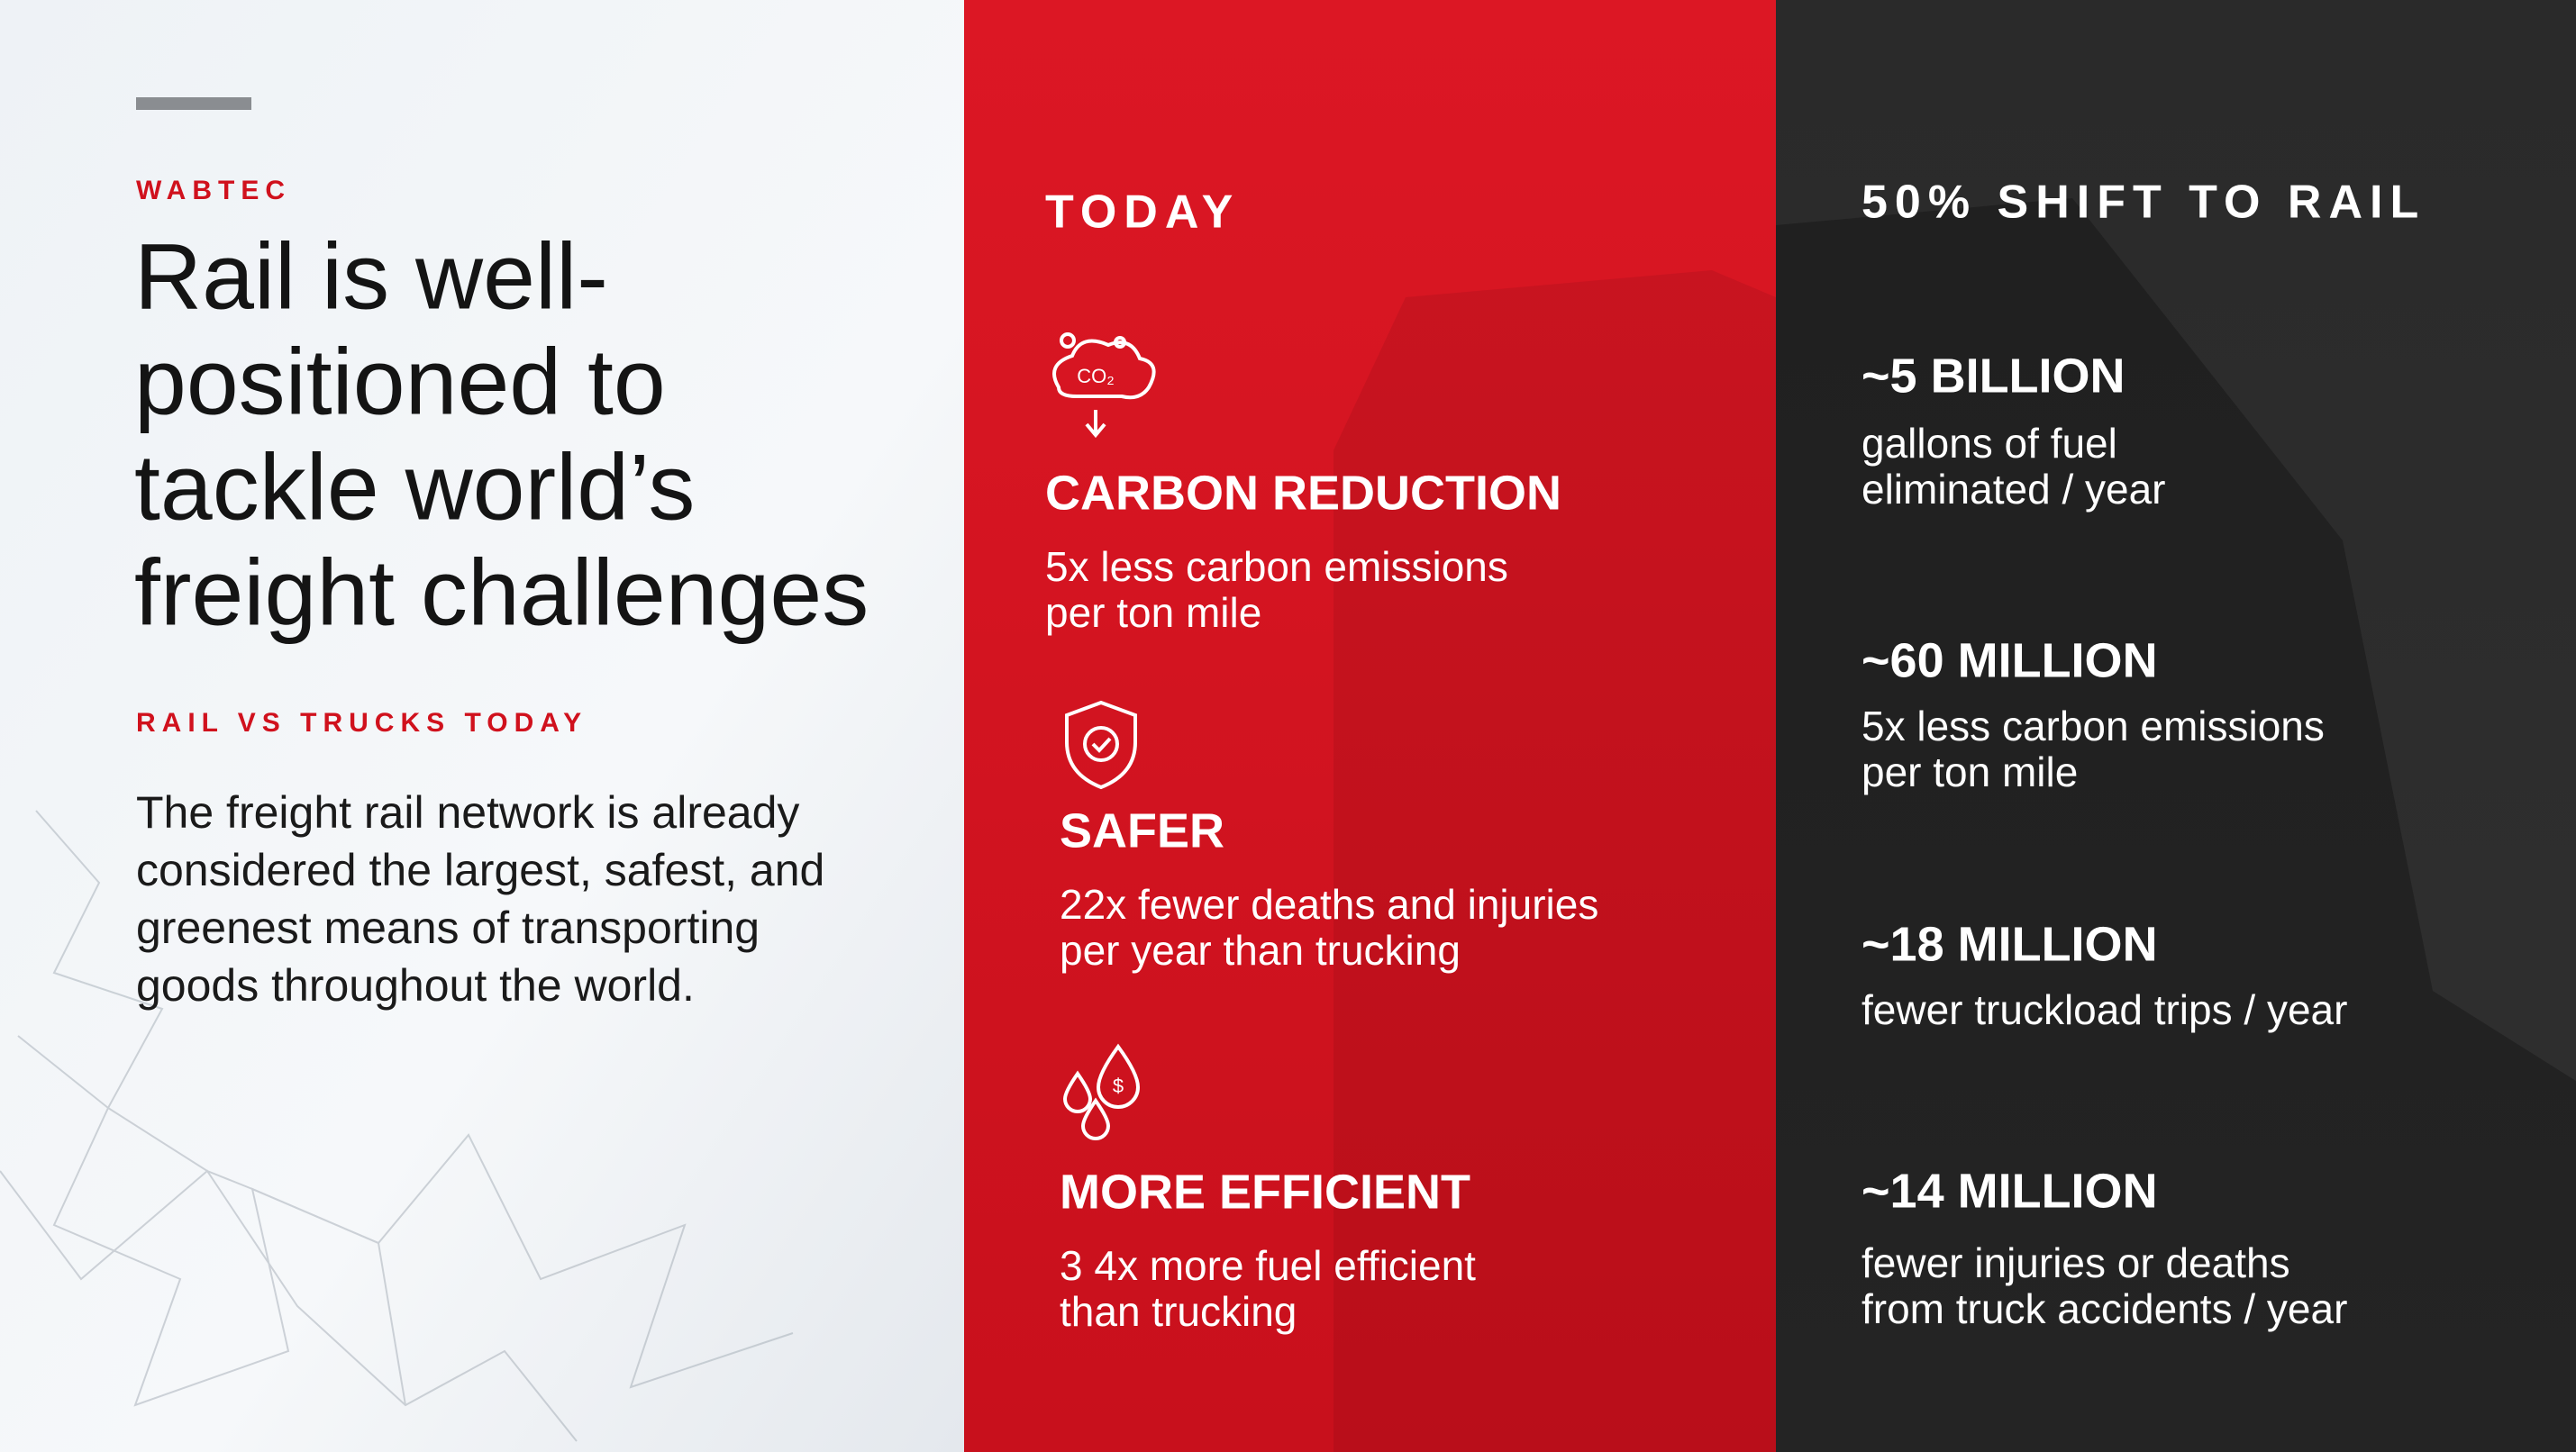 This screenshot has width=2576, height=1452. Describe the element at coordinates (1142, 212) in the screenshot. I see `column-heading: TODAY` at that location.